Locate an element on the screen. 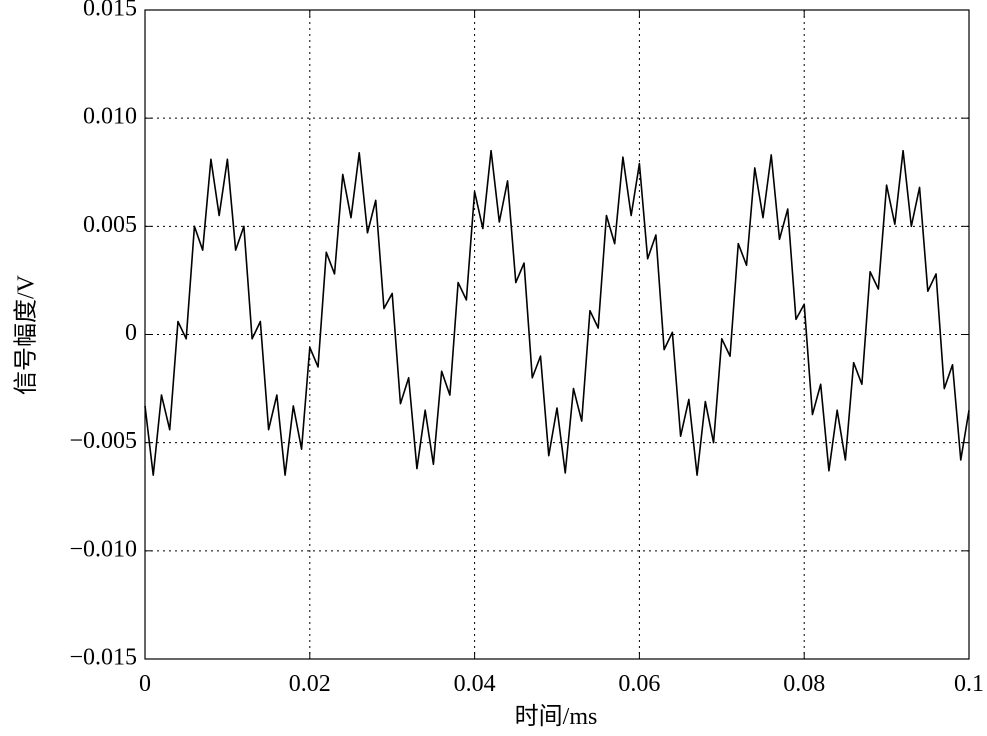 Image resolution: width=987 pixels, height=736 pixels. x-tick-label: 0.1 is located at coordinates (969, 684).